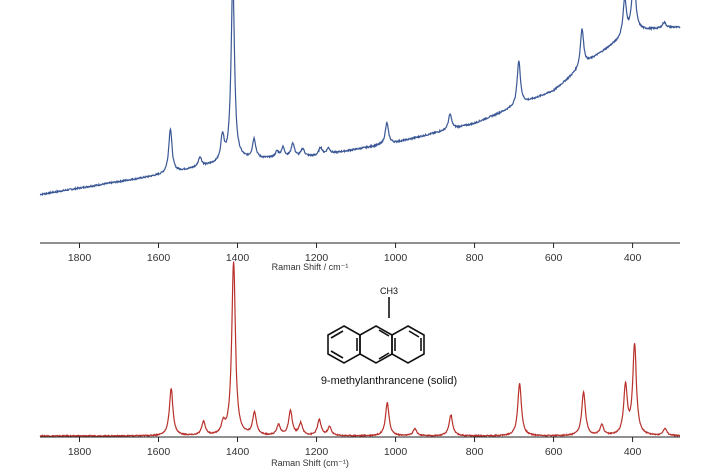 The image size is (720, 473). I want to click on left-ring, so click(344, 344).